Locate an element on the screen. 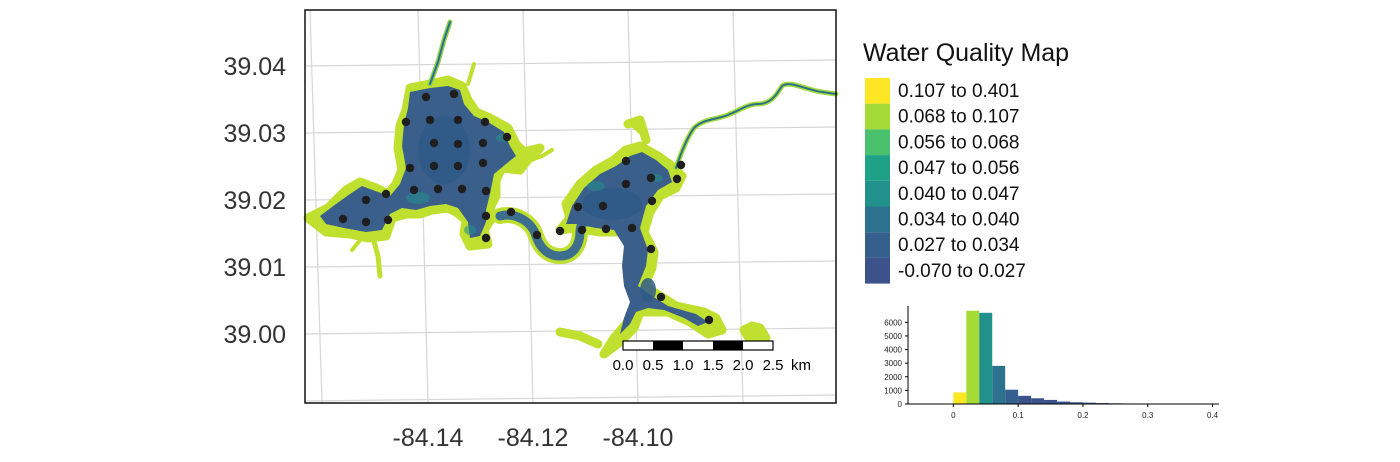 This screenshot has width=1400, height=462. histogram-x-tick-label: 0 is located at coordinates (953, 415).